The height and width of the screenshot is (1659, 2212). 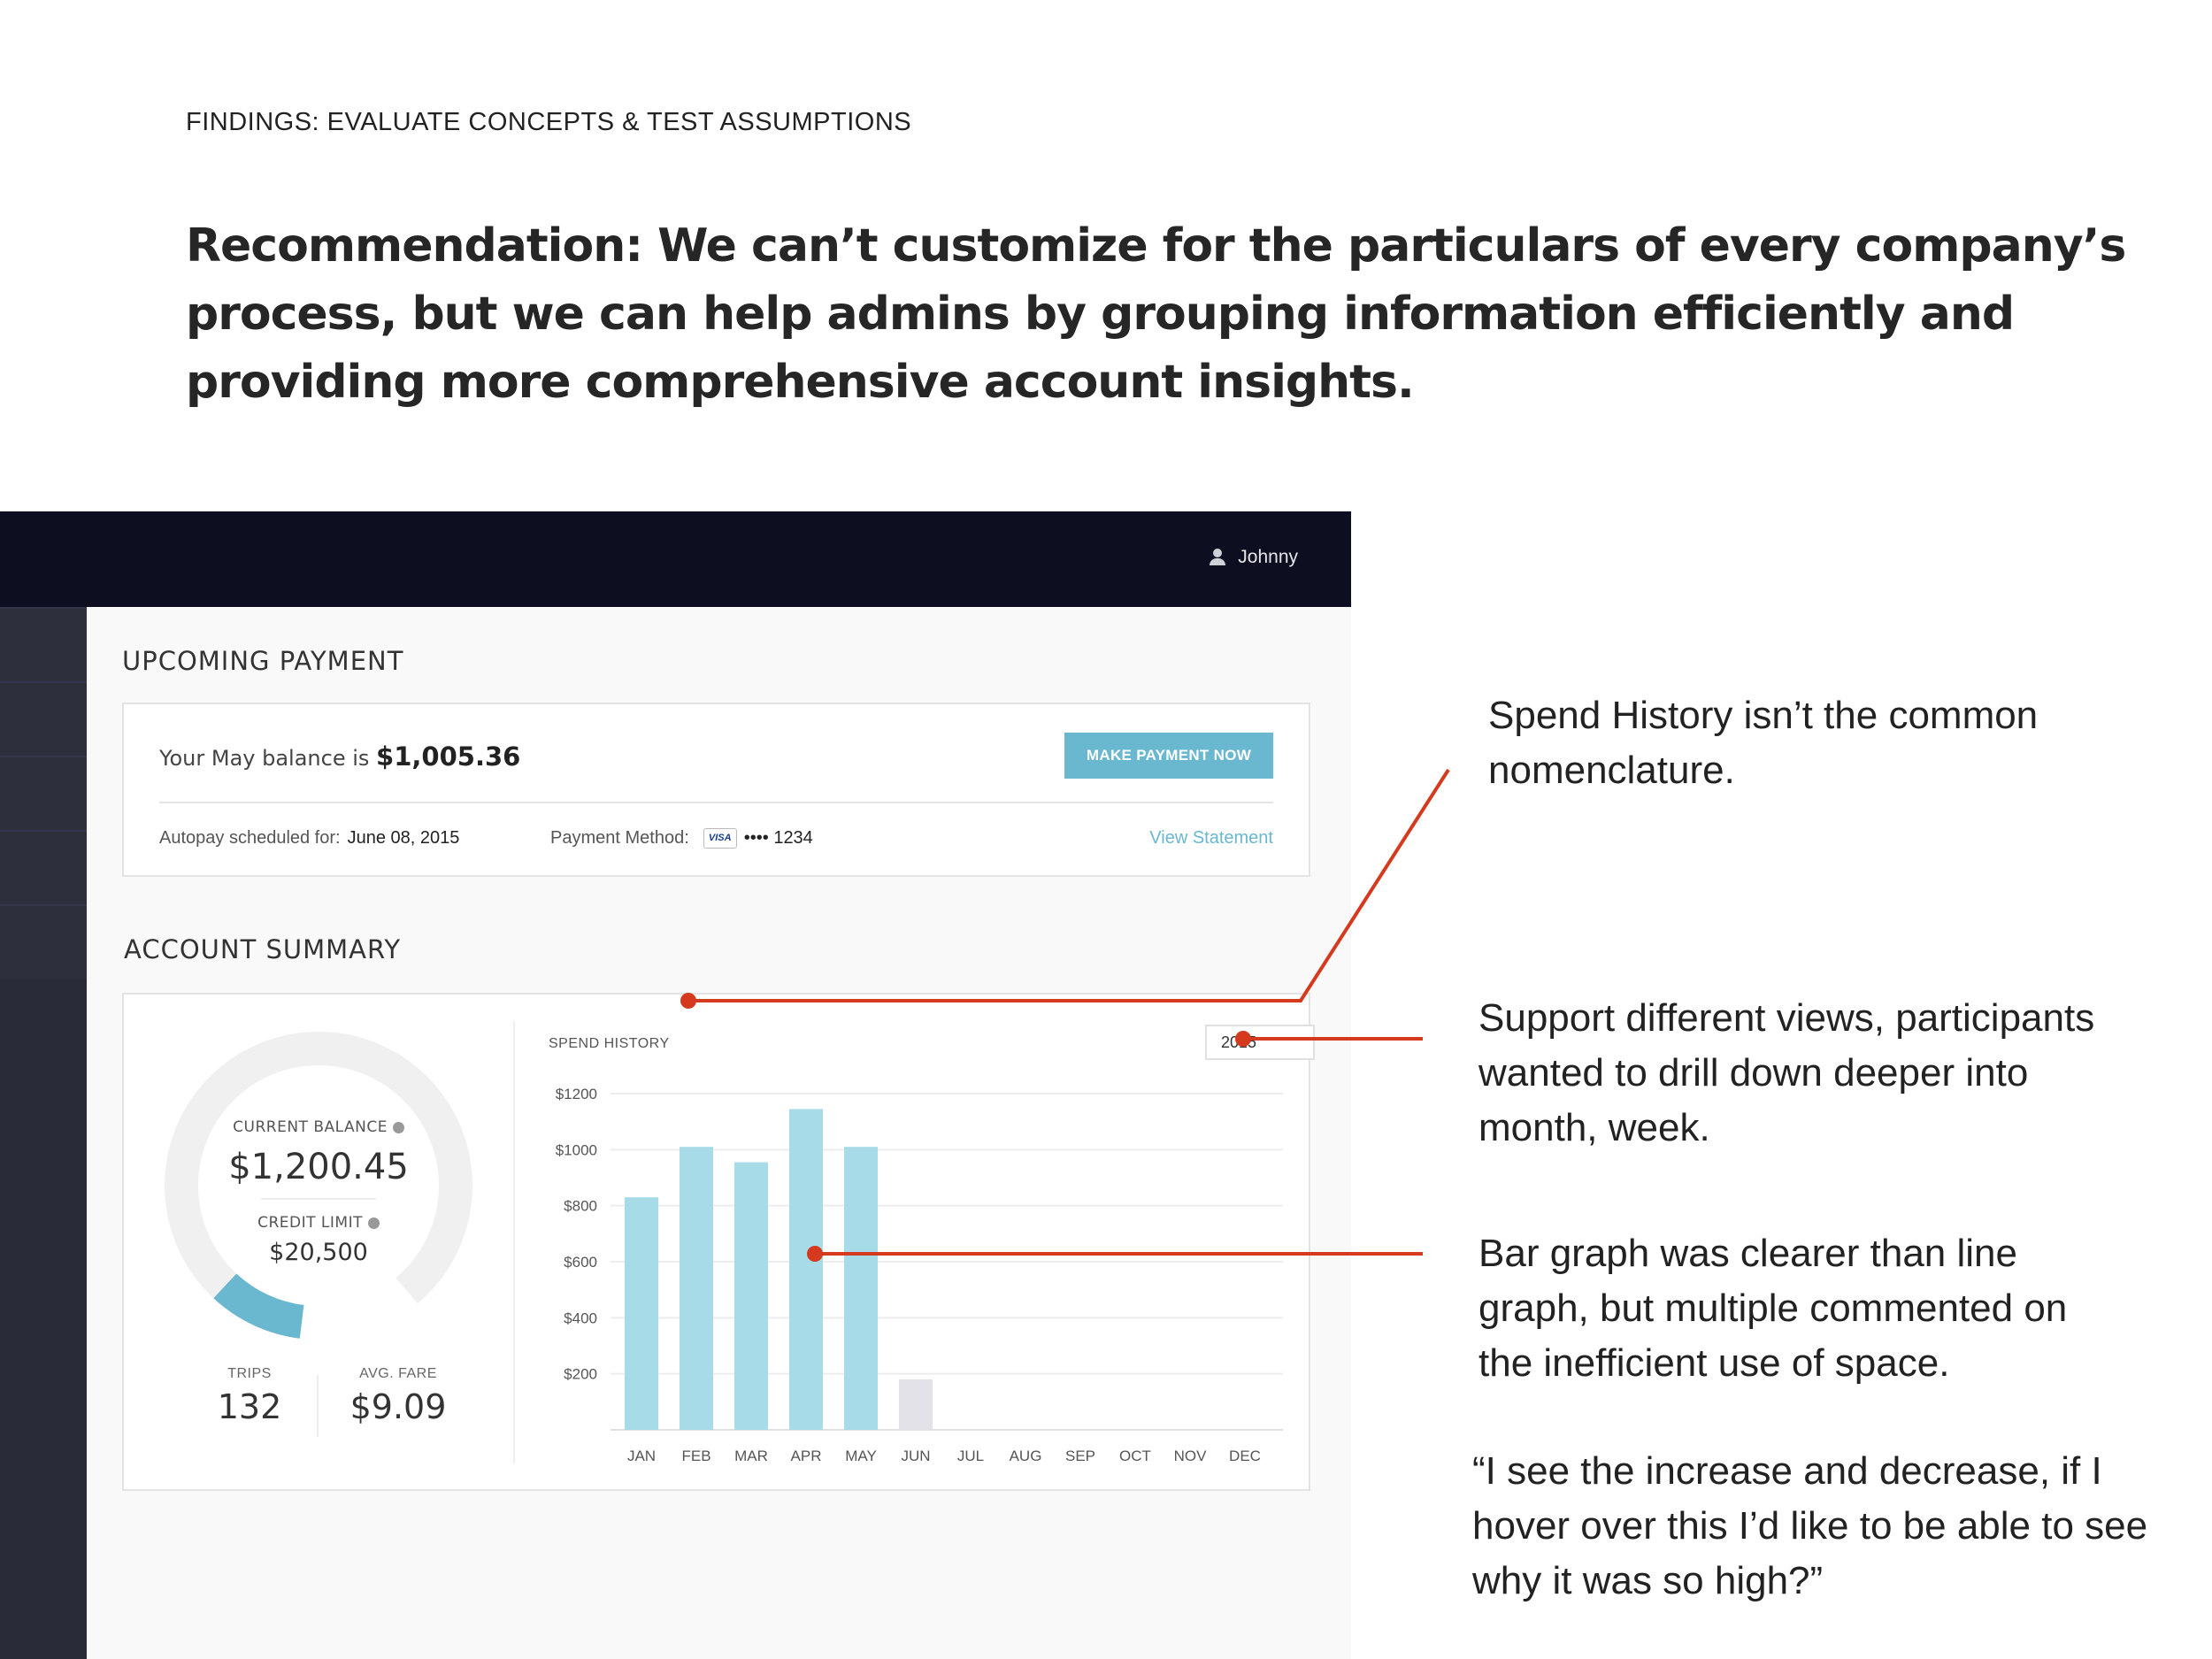 I want to click on credit-limit-label: CREDIT LIMIT, so click(x=310, y=1223).